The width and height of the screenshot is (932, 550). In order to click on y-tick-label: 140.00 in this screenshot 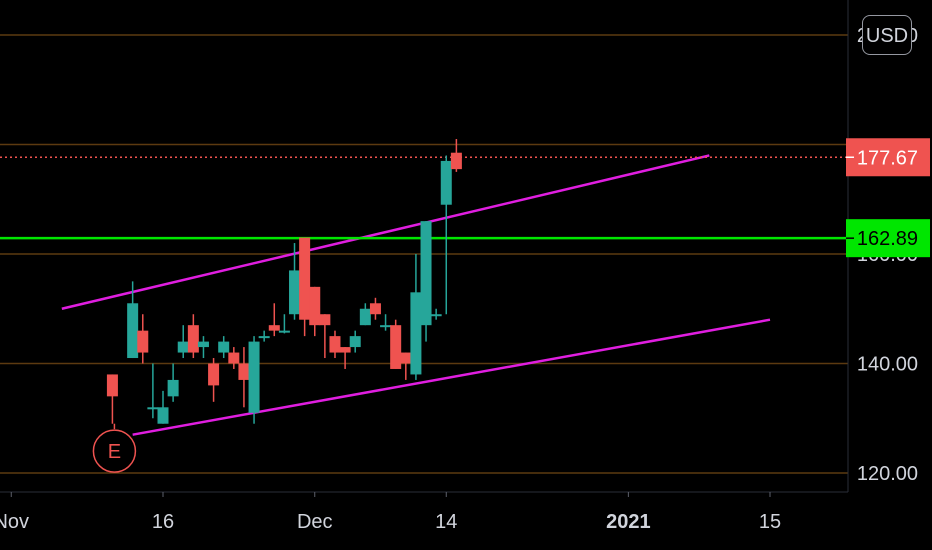, I will do `click(887, 365)`.